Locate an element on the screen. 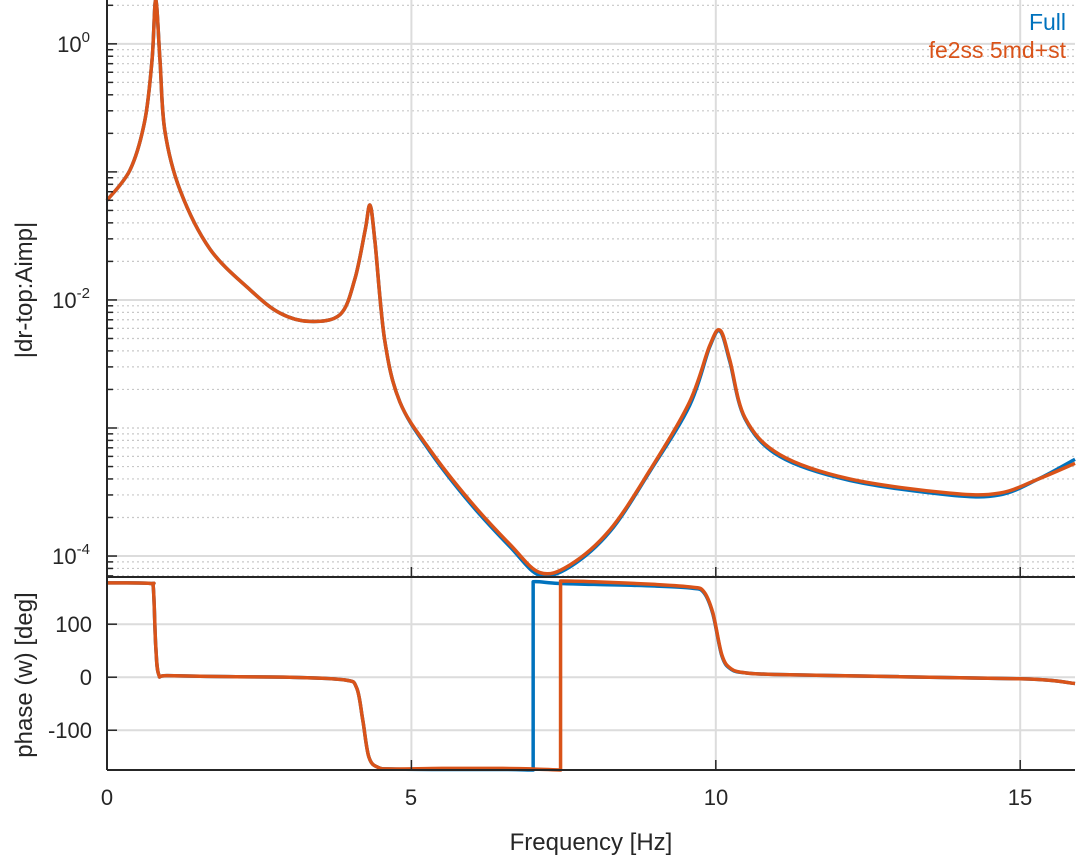  legend-entry-fe2ss: fe2ss 5md+st is located at coordinates (998, 50).